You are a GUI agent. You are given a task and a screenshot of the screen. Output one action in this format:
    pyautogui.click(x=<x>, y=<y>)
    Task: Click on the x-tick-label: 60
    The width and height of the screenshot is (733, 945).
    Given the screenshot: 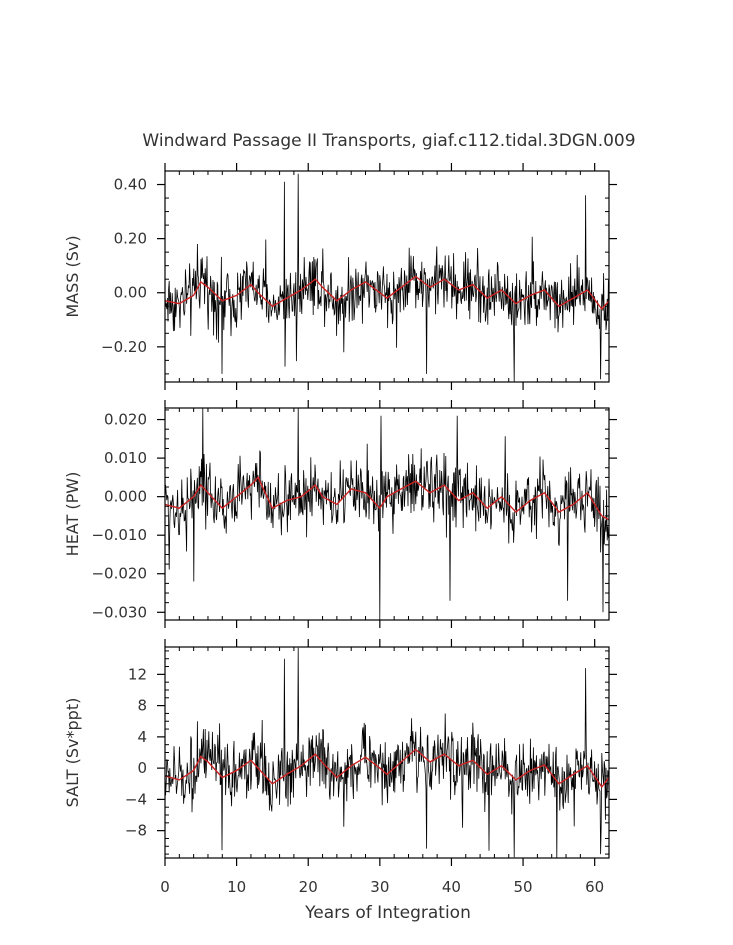 What is the action you would take?
    pyautogui.click(x=594, y=887)
    